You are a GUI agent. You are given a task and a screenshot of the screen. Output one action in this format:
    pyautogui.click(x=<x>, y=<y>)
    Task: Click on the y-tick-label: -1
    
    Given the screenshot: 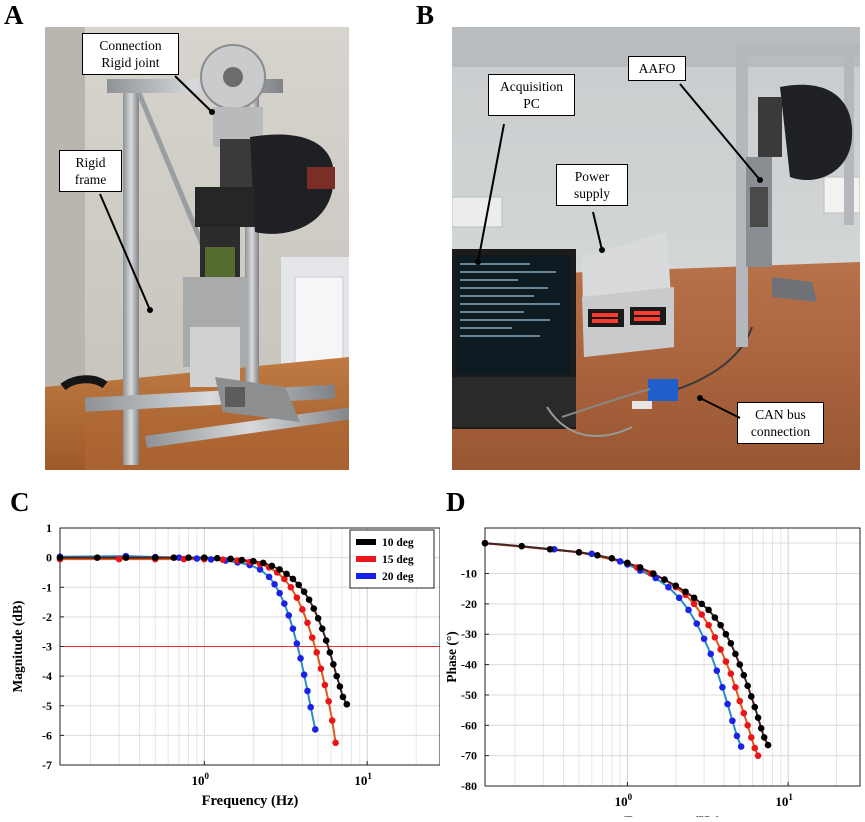 What is the action you would take?
    pyautogui.click(x=47, y=587)
    